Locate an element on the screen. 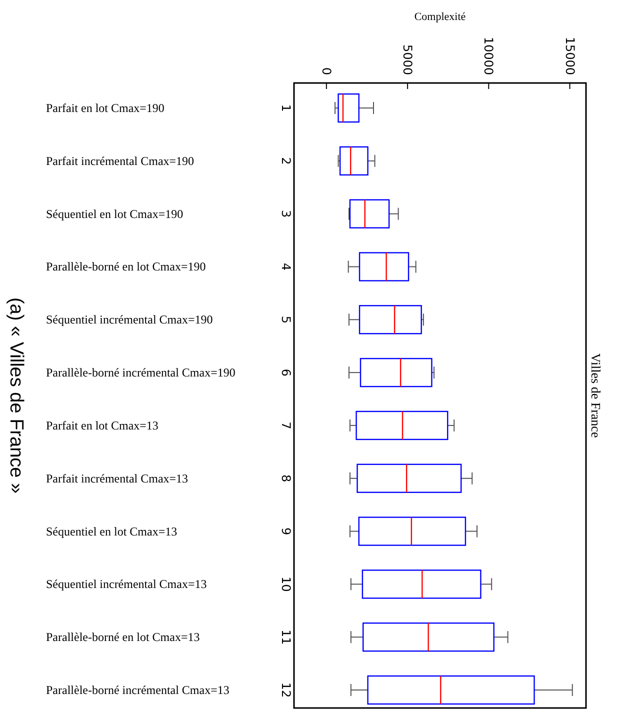  y-tick-label: 12 is located at coordinates (286, 690).